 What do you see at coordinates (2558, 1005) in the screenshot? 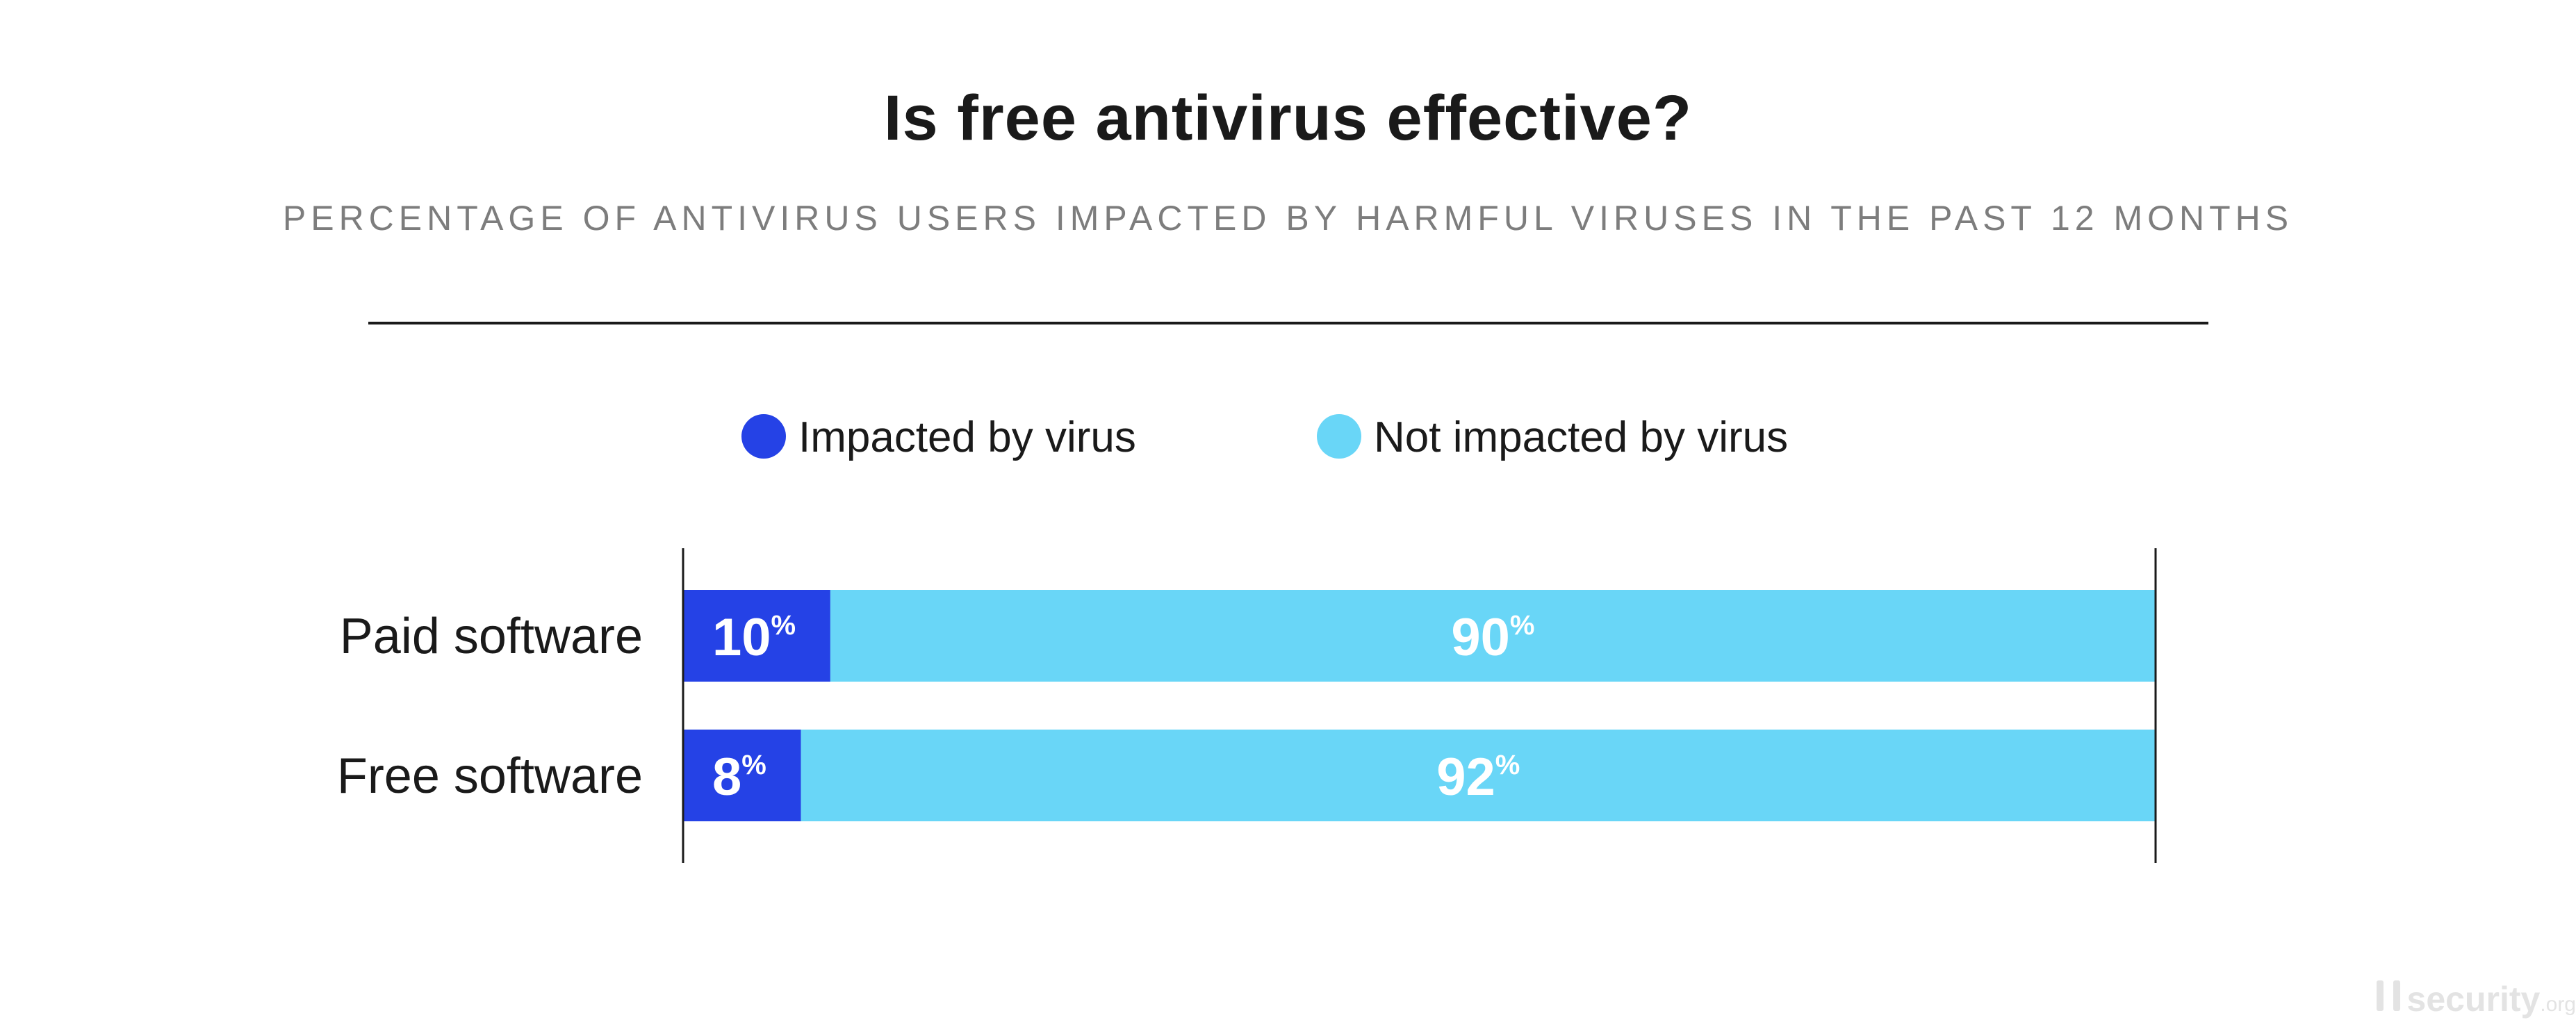
I see `watermark-tld: .org` at bounding box center [2558, 1005].